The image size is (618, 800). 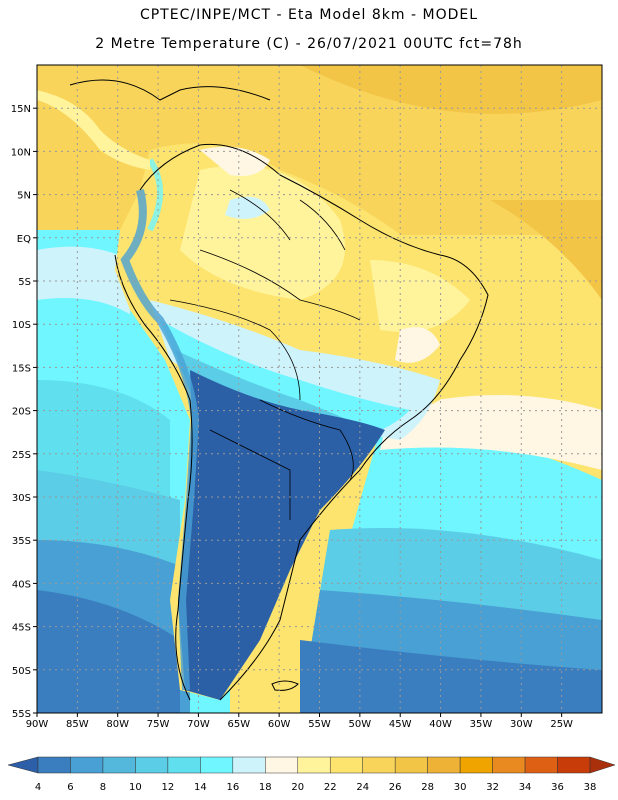 What do you see at coordinates (21, 109) in the screenshot?
I see `lat-label: 15N` at bounding box center [21, 109].